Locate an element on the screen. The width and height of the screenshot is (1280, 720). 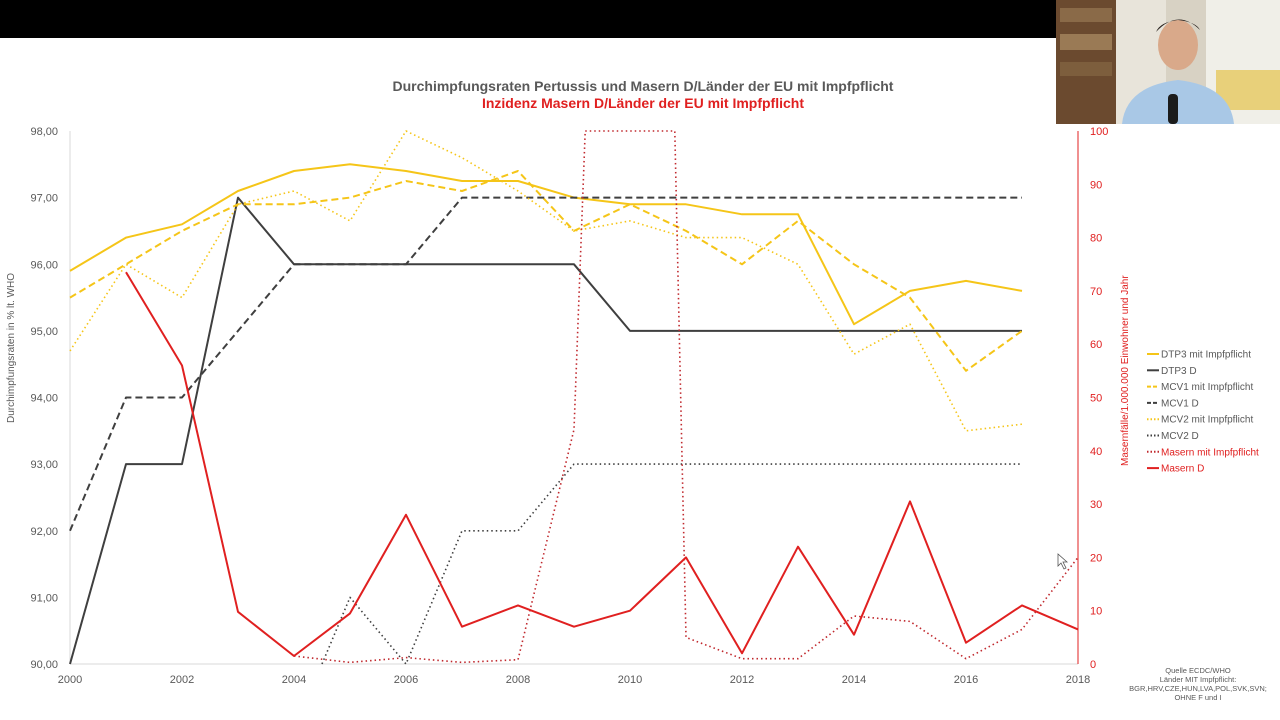
webcam-scene is located at coordinates (1168, 62).